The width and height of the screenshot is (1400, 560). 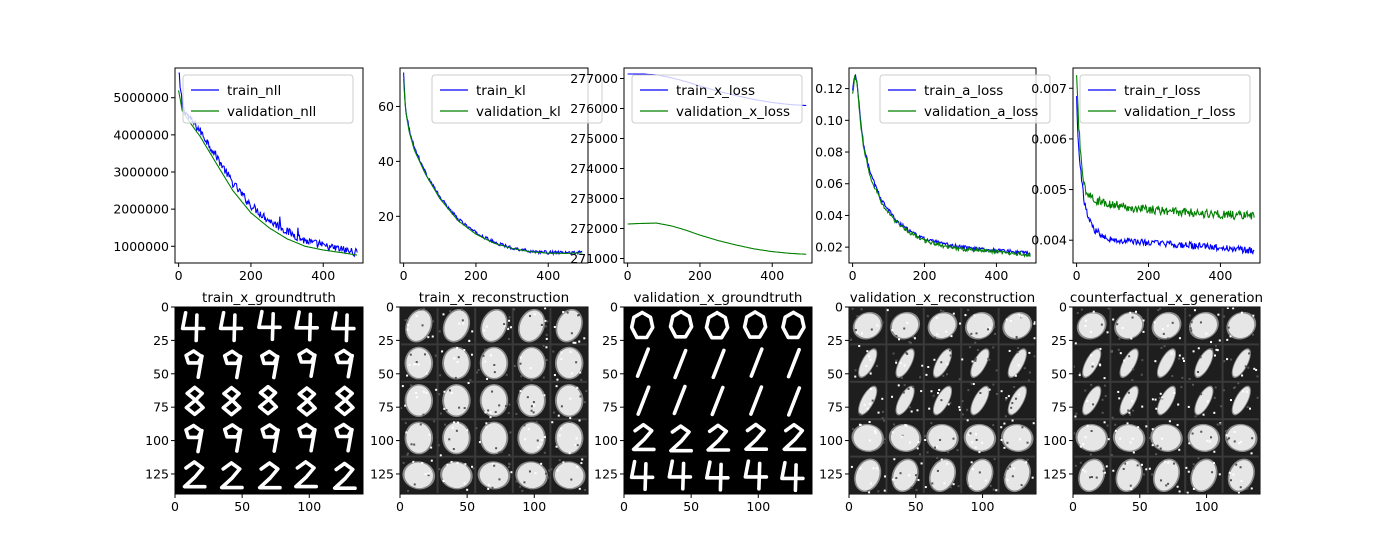 I want to click on y-tick-label: 60, so click(x=386, y=106).